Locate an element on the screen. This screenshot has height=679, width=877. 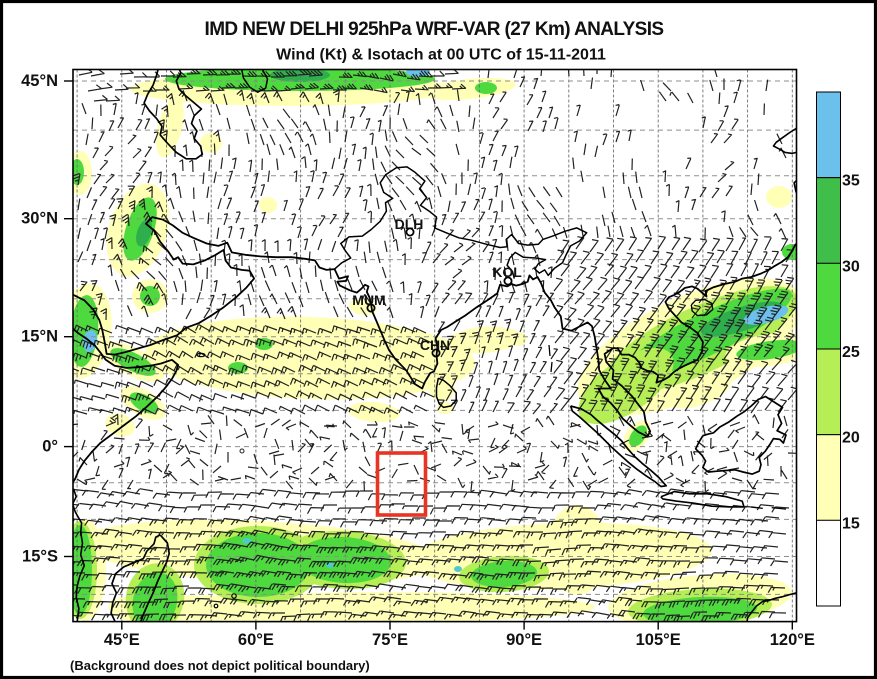
svg-text: DLH is located at coordinates (409, 224).